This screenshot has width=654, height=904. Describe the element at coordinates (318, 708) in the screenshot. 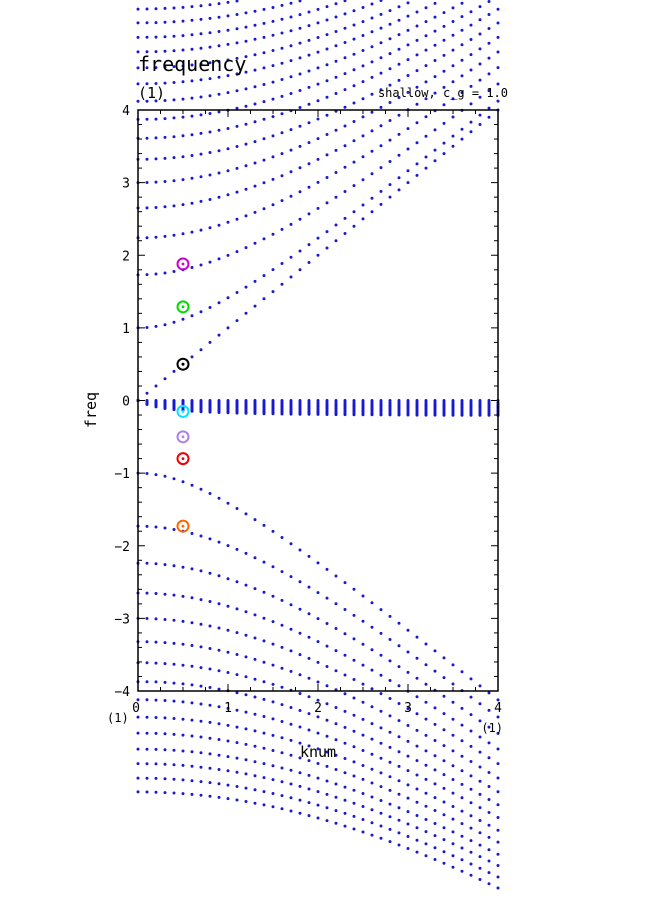

I see `x-tick-label: 2` at that location.